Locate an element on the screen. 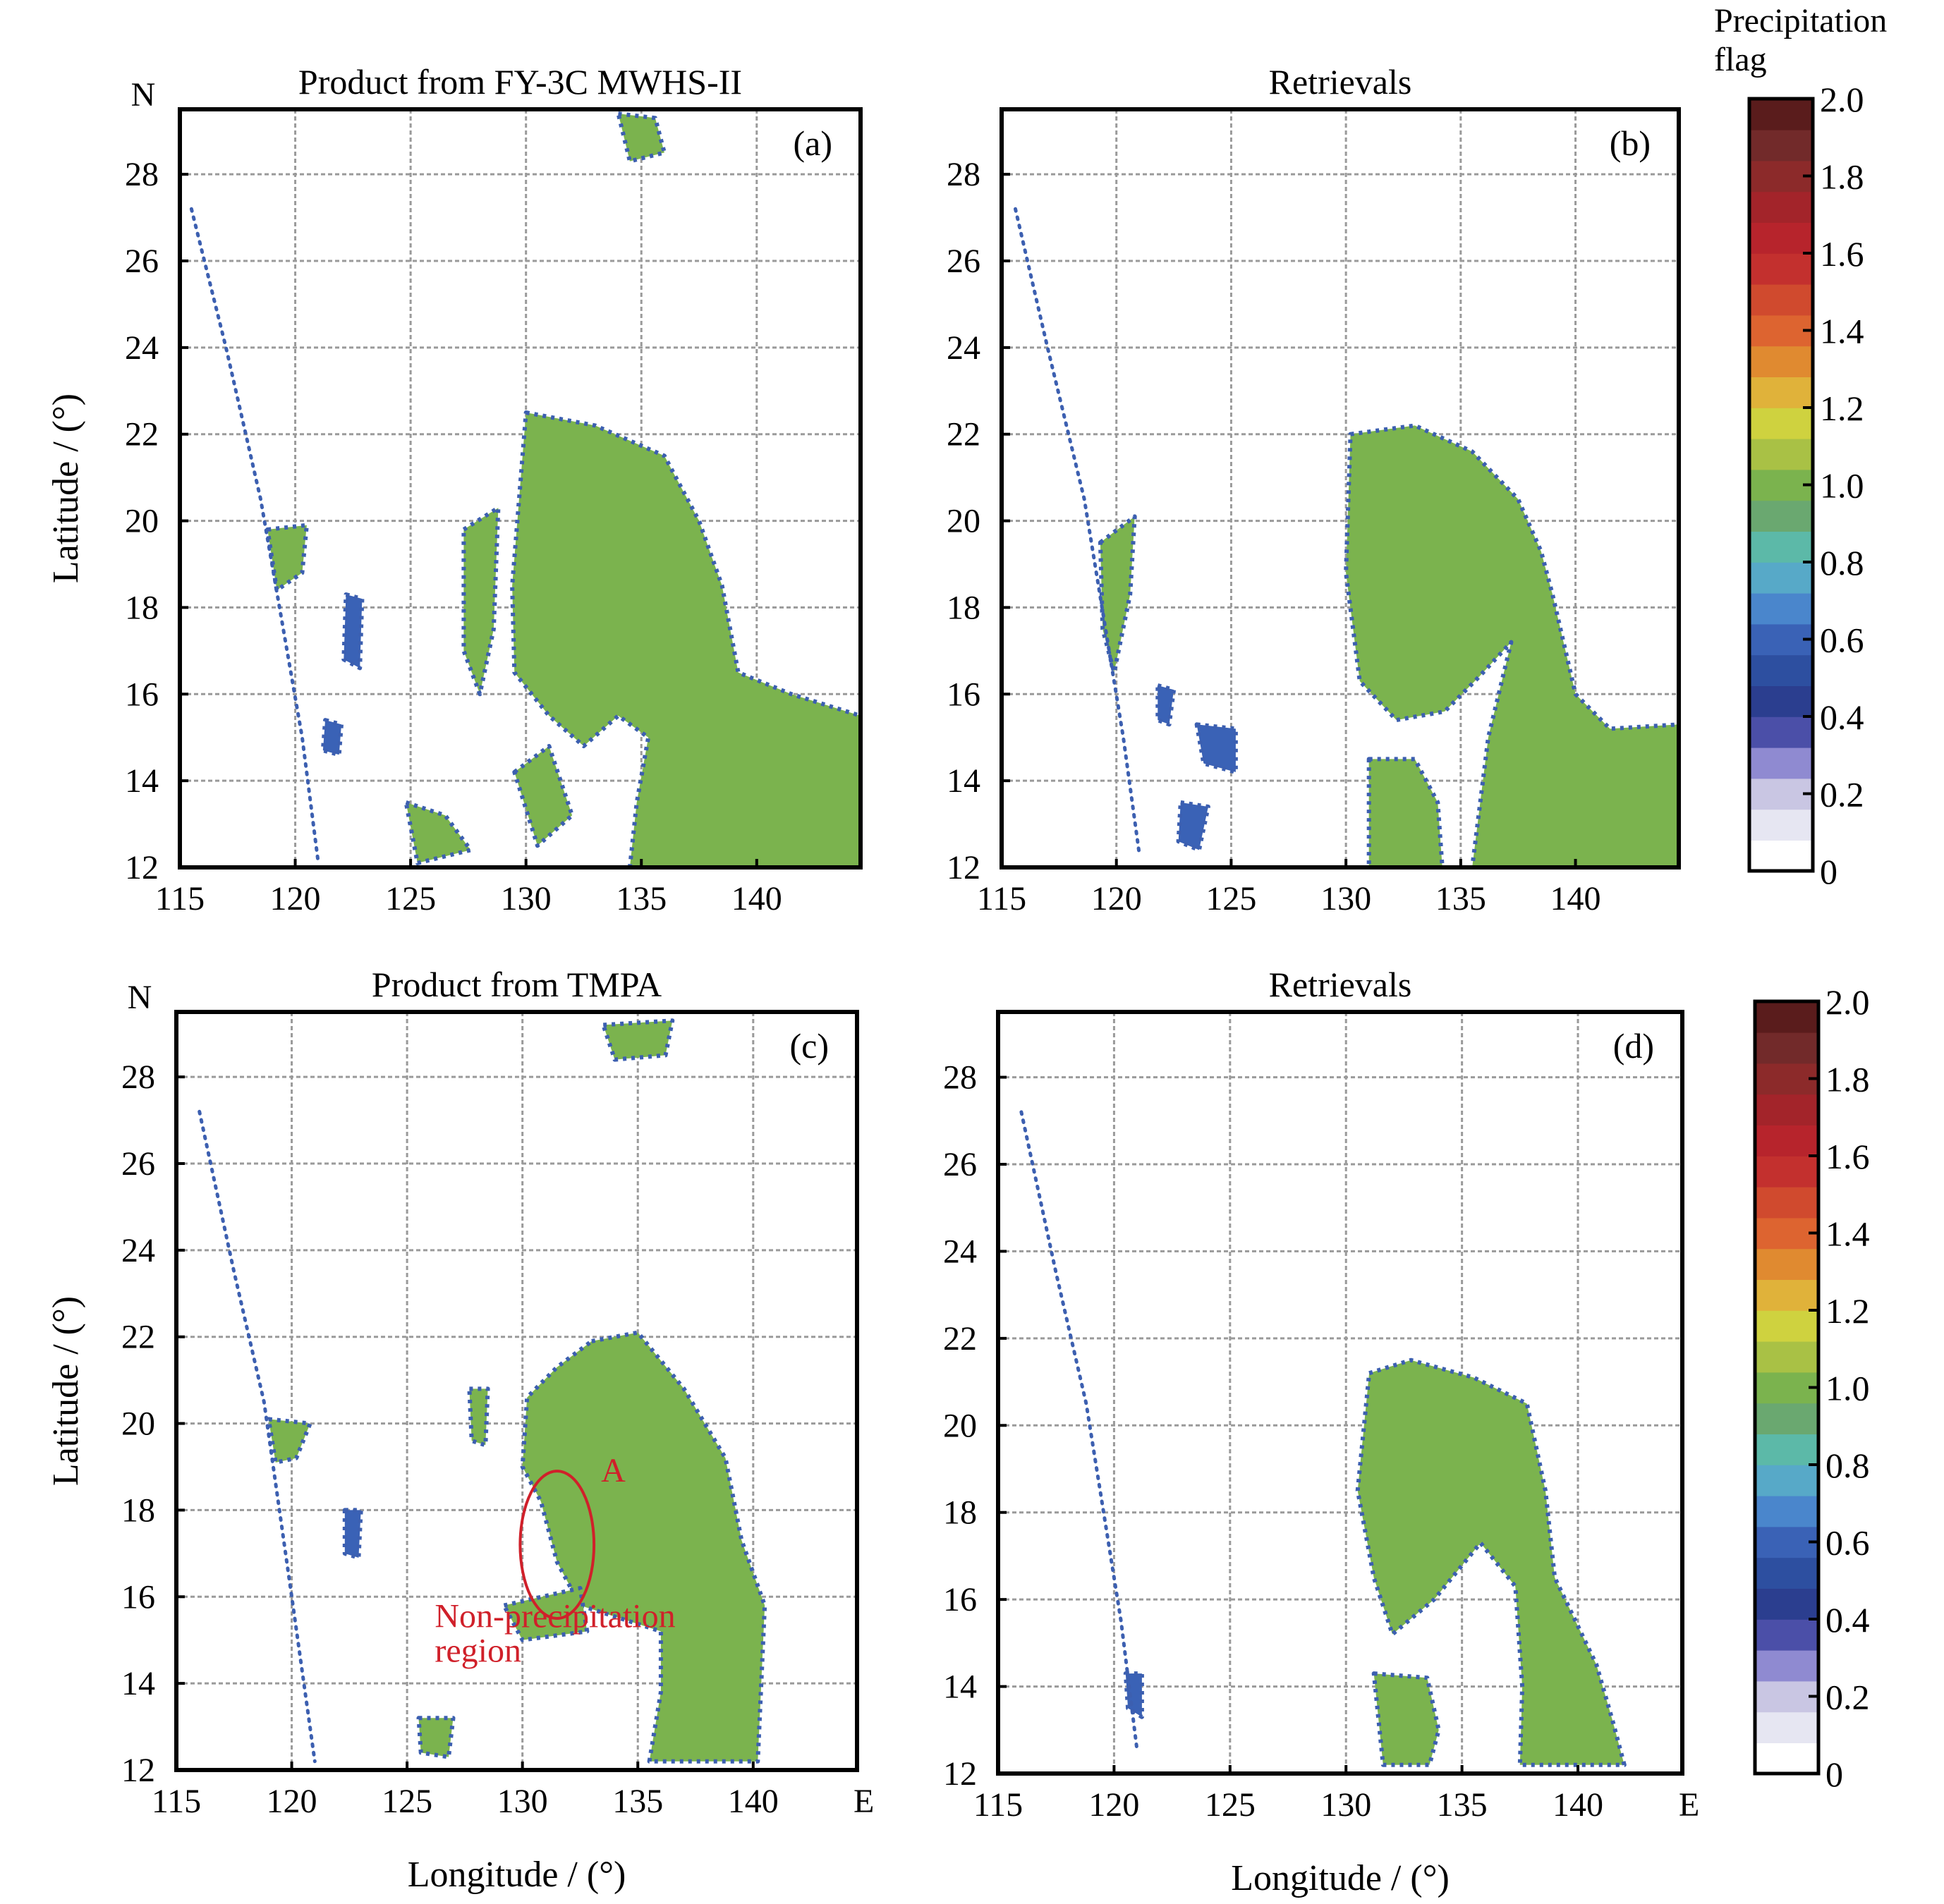 The width and height of the screenshot is (1944, 1904). plot-area is located at coordinates (1340, 488).